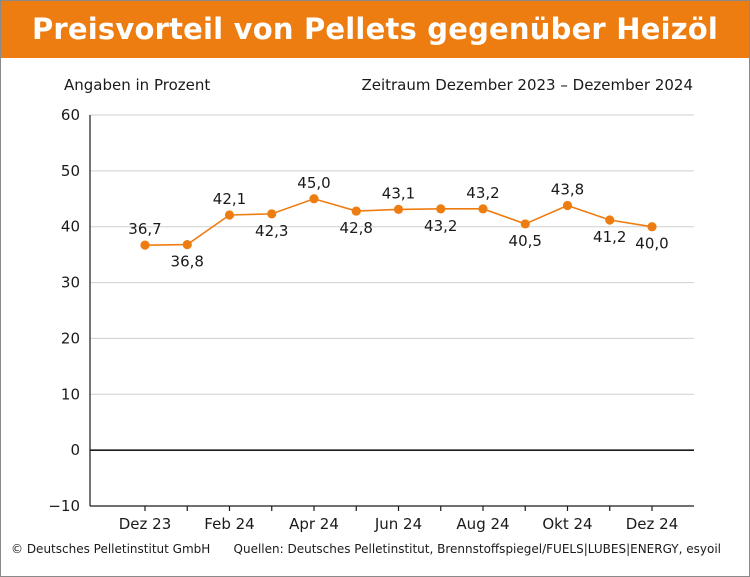  Describe the element at coordinates (314, 524) in the screenshot. I see `x-tick-label: Apr 24` at that location.